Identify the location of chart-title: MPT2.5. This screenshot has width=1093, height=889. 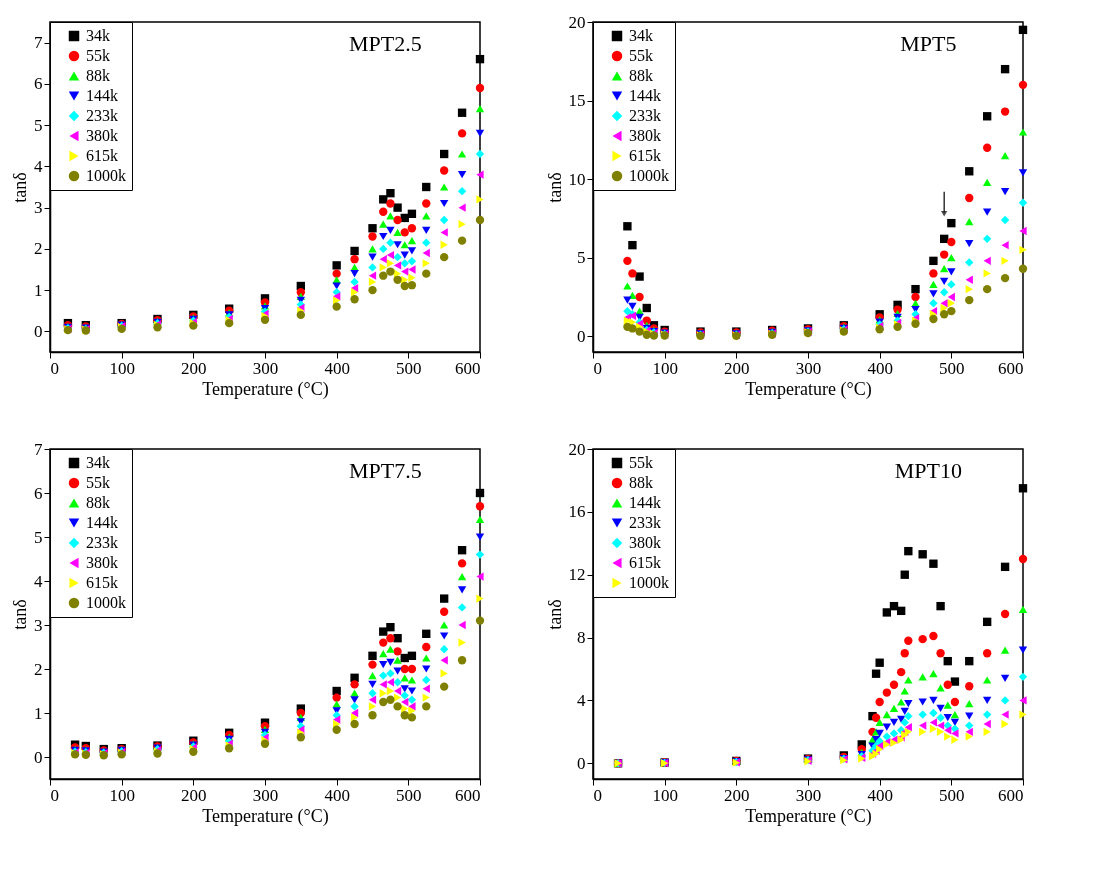
(385, 43).